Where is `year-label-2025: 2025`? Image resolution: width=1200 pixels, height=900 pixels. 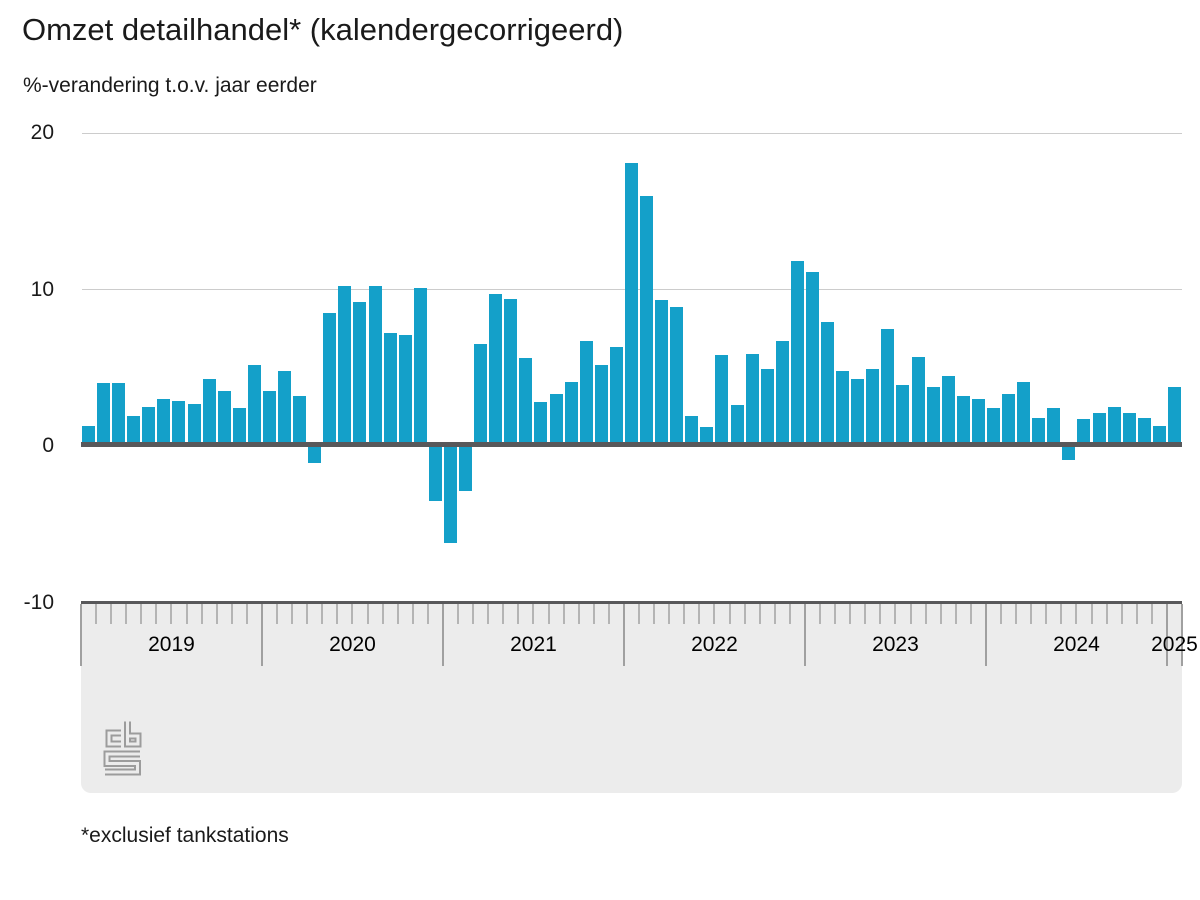 year-label-2025: 2025 is located at coordinates (1174, 644).